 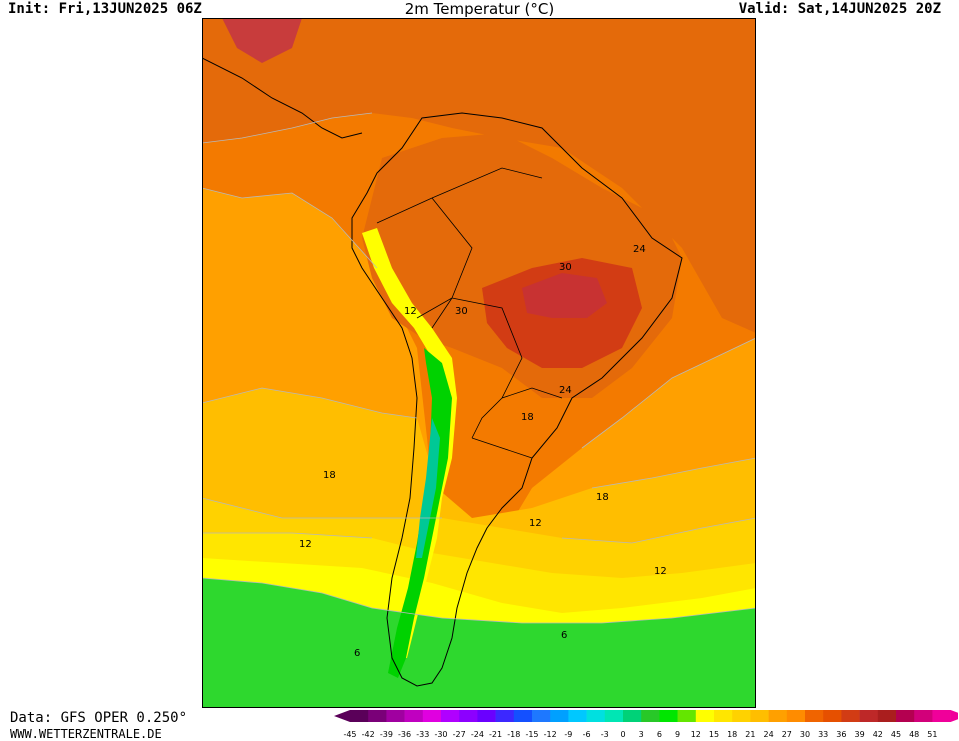 I want to click on legend-tick-label: -42, so click(x=368, y=734).